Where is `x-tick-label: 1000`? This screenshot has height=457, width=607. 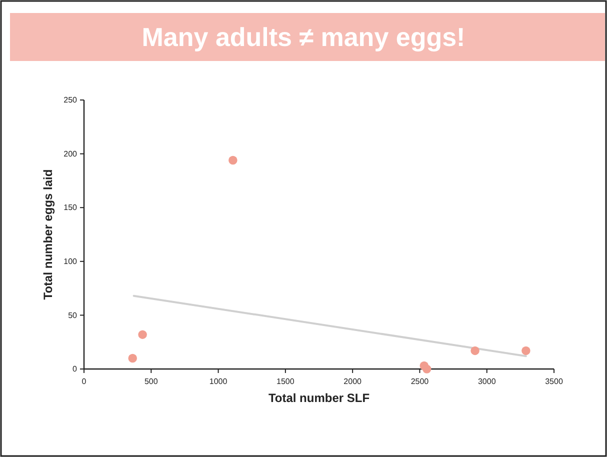
x-tick-label: 1000 is located at coordinates (218, 381).